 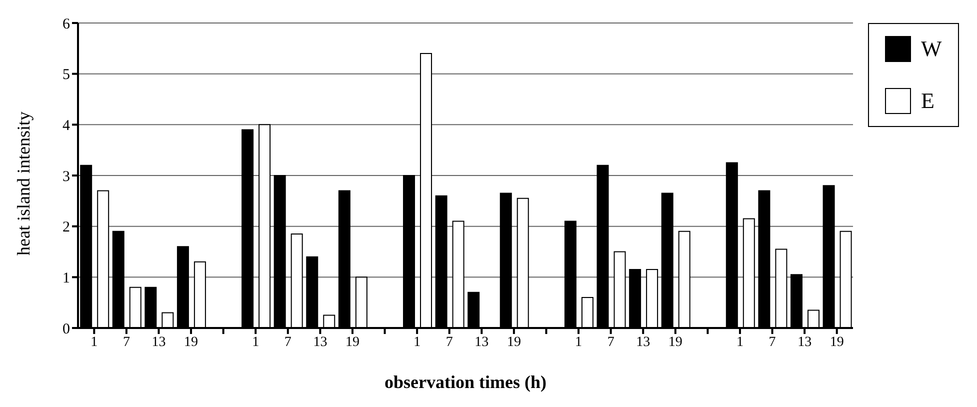 What do you see at coordinates (66, 176) in the screenshot?
I see `y-tick-label: 3` at bounding box center [66, 176].